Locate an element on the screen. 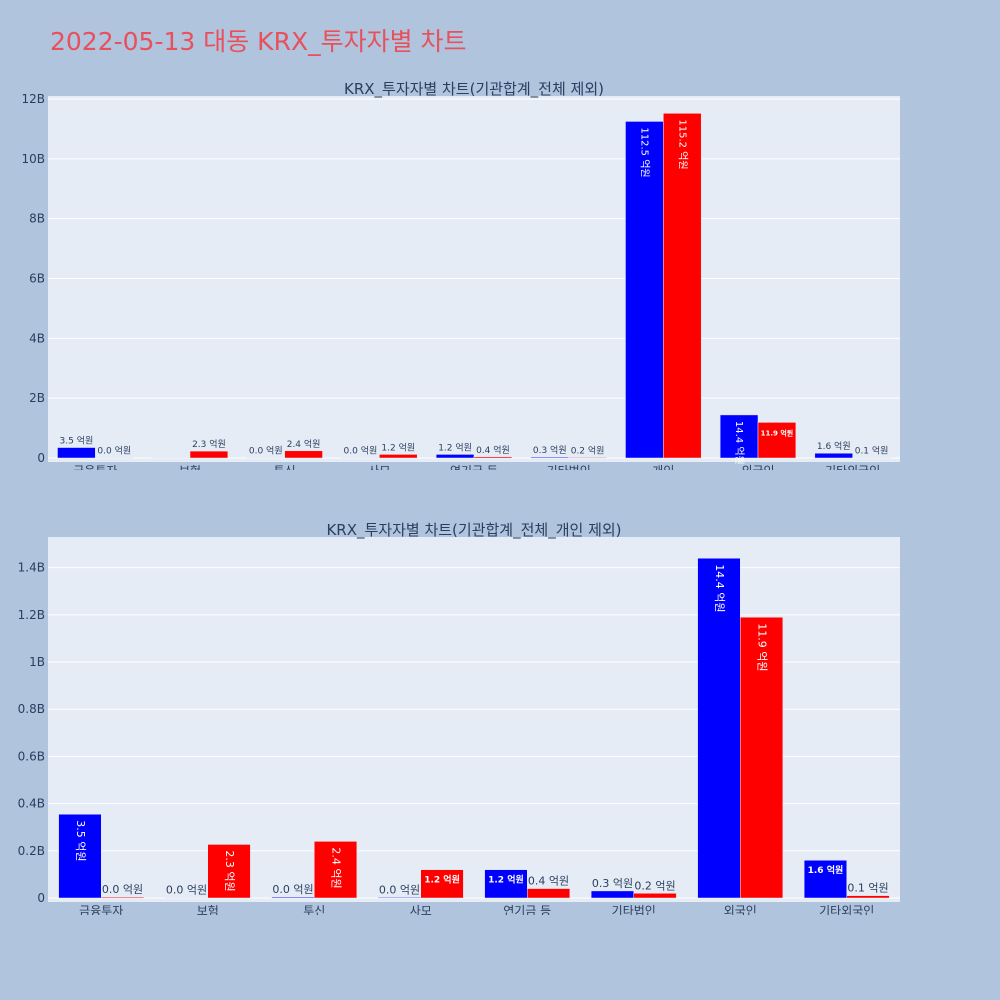 The image size is (1000, 1000). y-tick-label: 12B is located at coordinates (33, 99).